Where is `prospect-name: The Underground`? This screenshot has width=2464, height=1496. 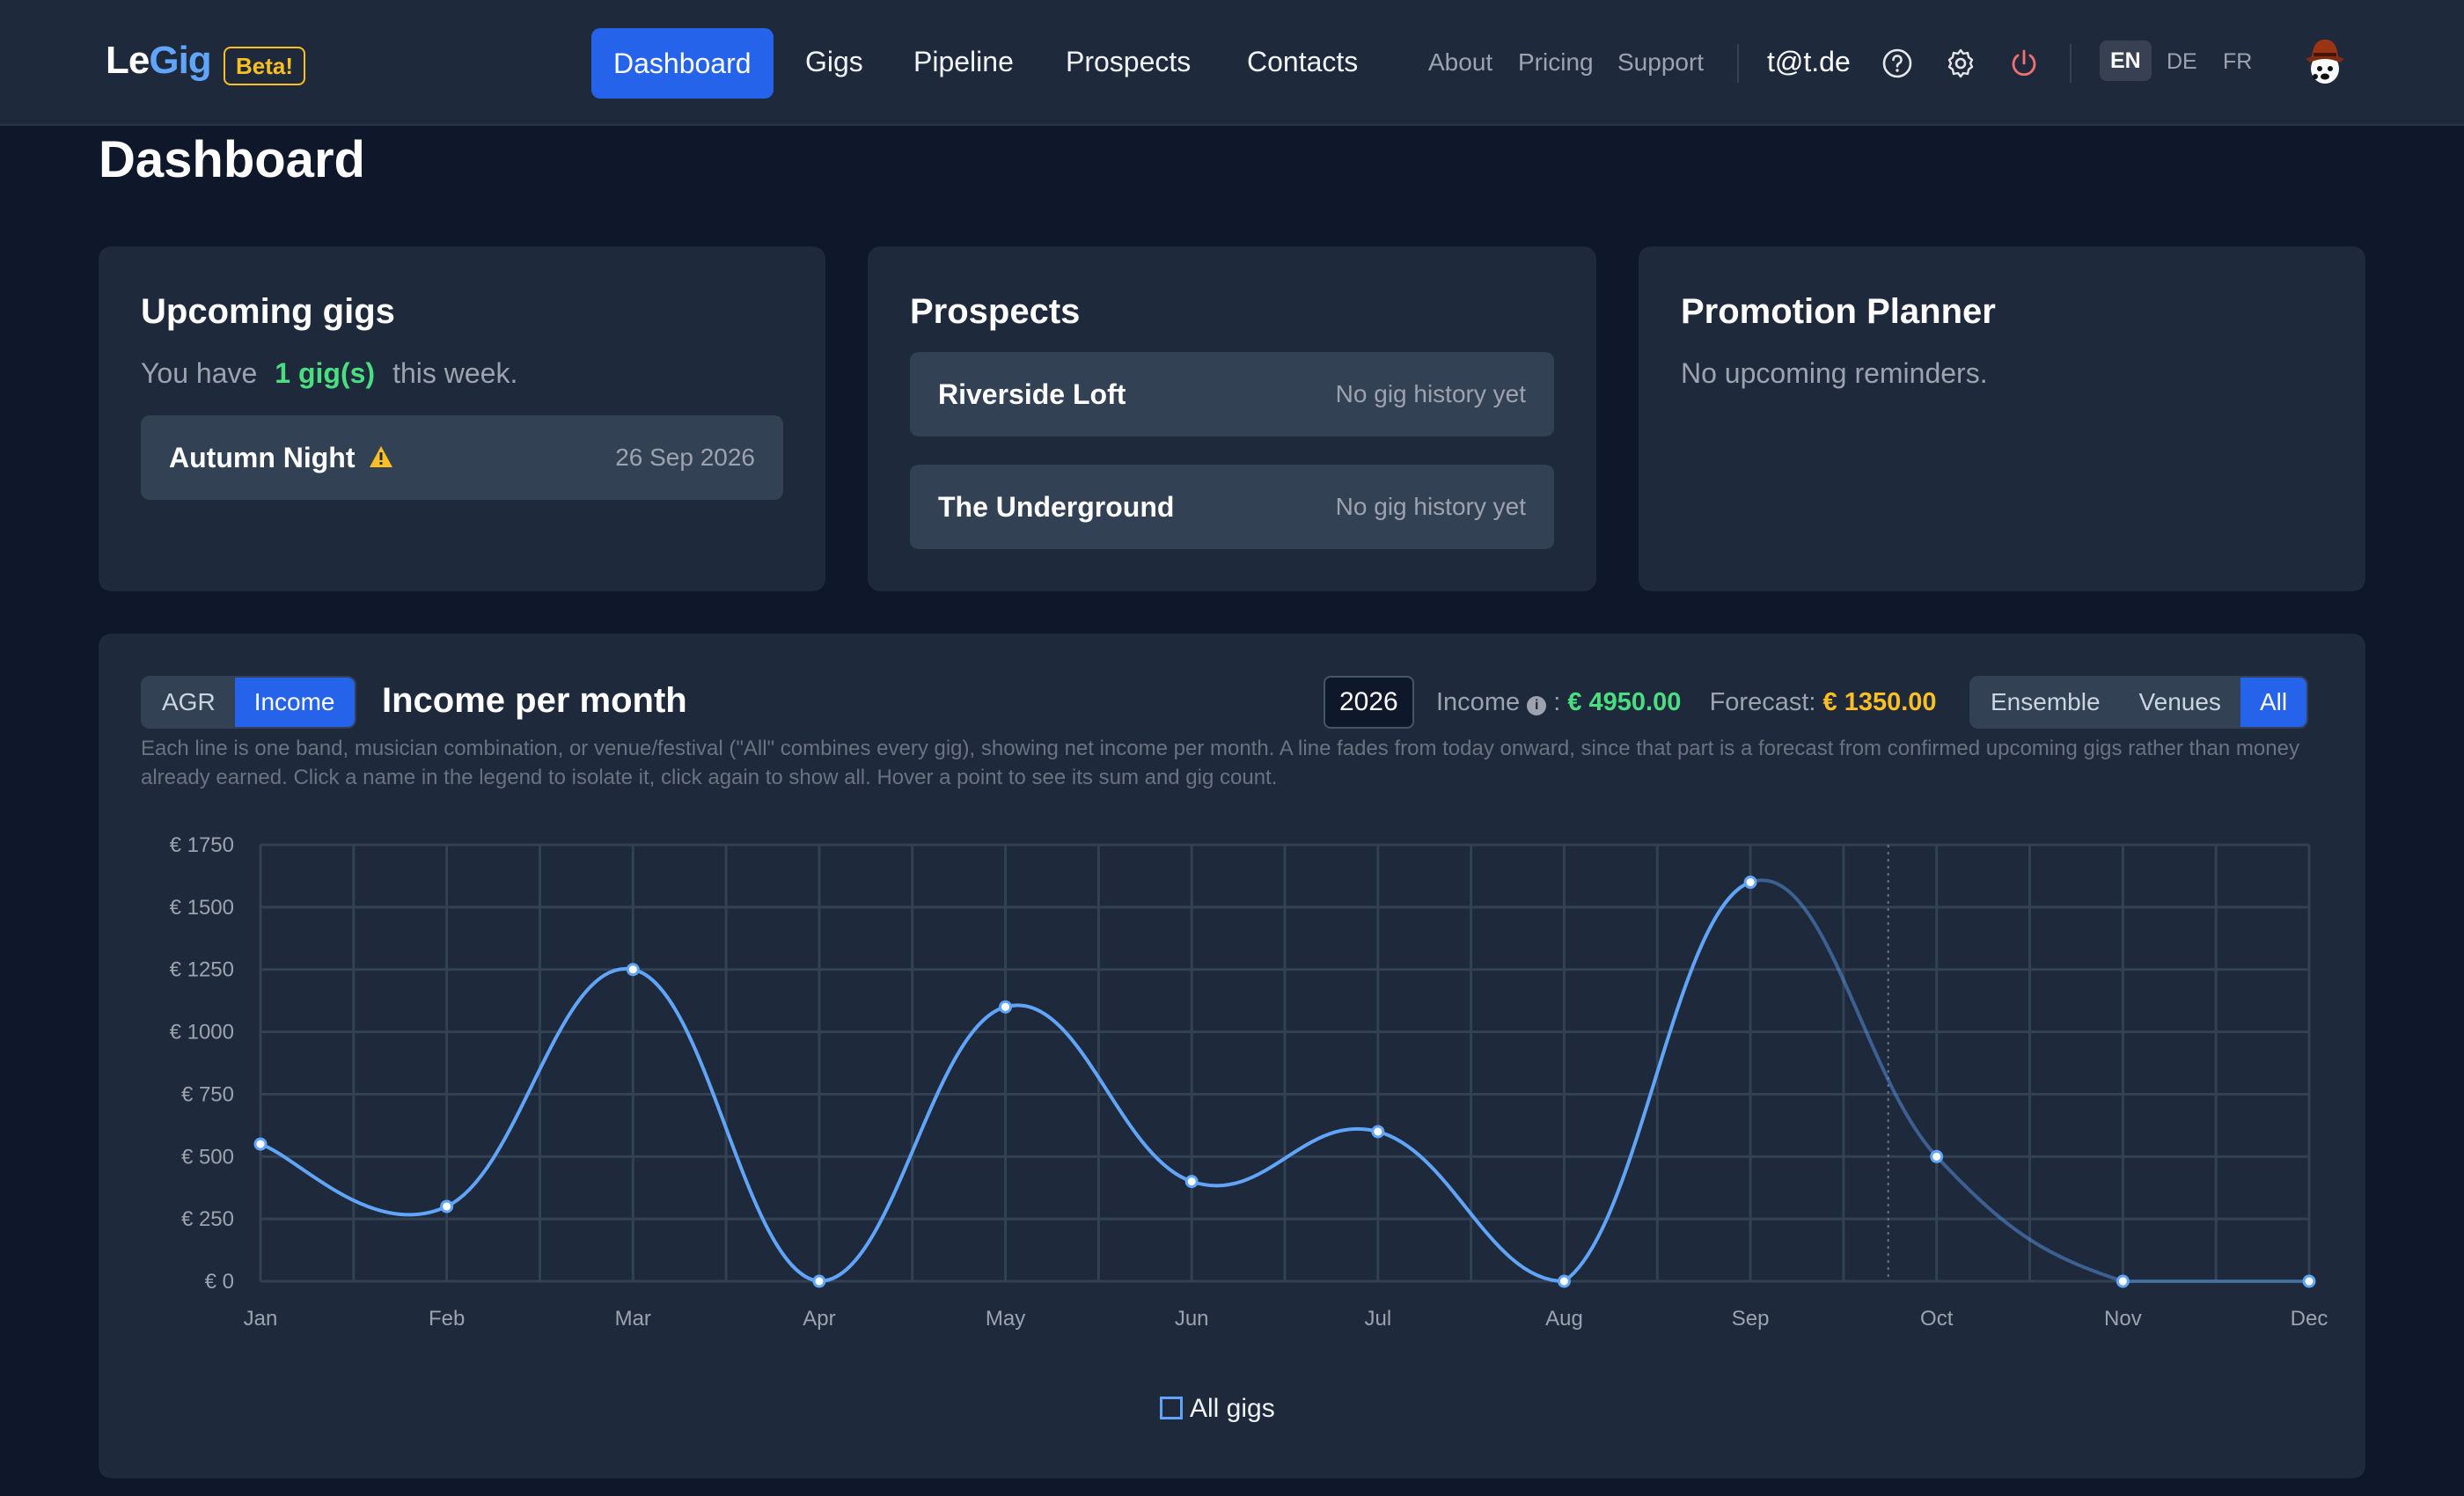
prospect-name: The Underground is located at coordinates (1057, 507).